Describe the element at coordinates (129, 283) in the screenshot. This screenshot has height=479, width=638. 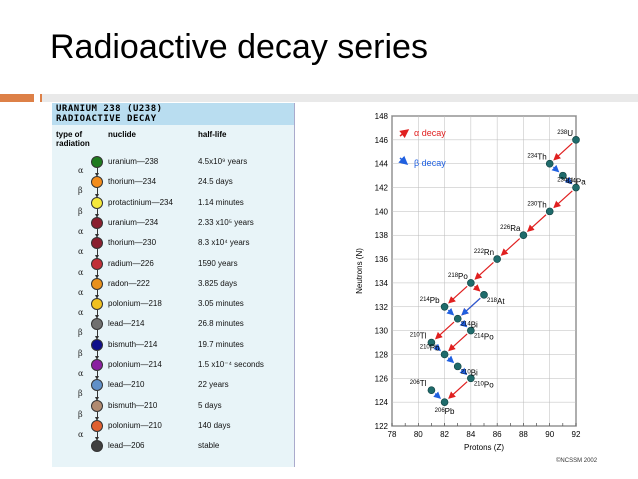
I see `nuclide-name: radon—222` at that location.